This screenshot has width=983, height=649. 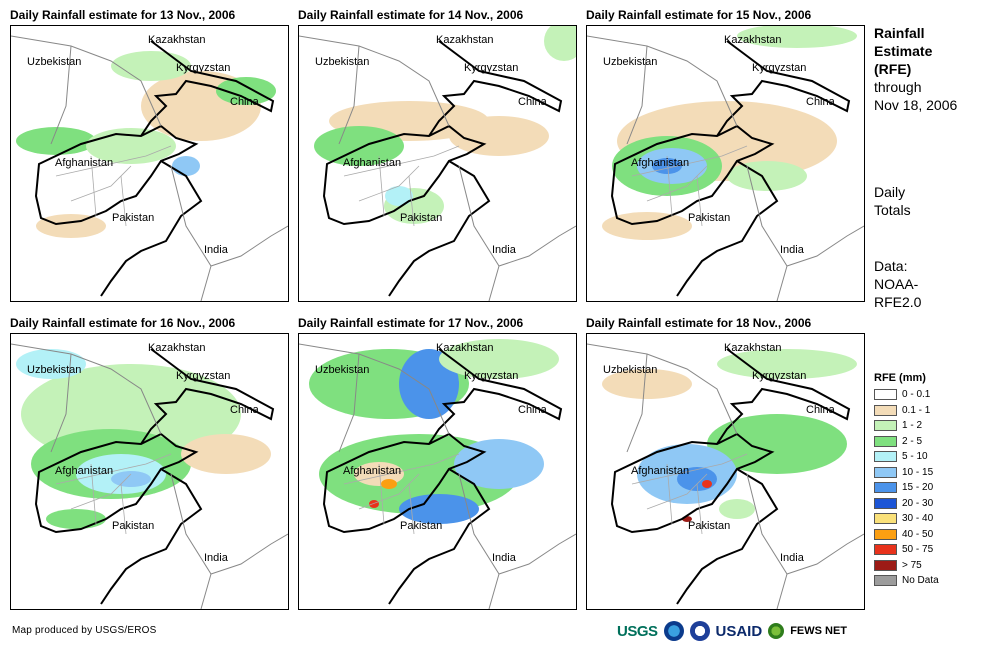 What do you see at coordinates (918, 488) in the screenshot?
I see `legend-label: 15 - 20` at bounding box center [918, 488].